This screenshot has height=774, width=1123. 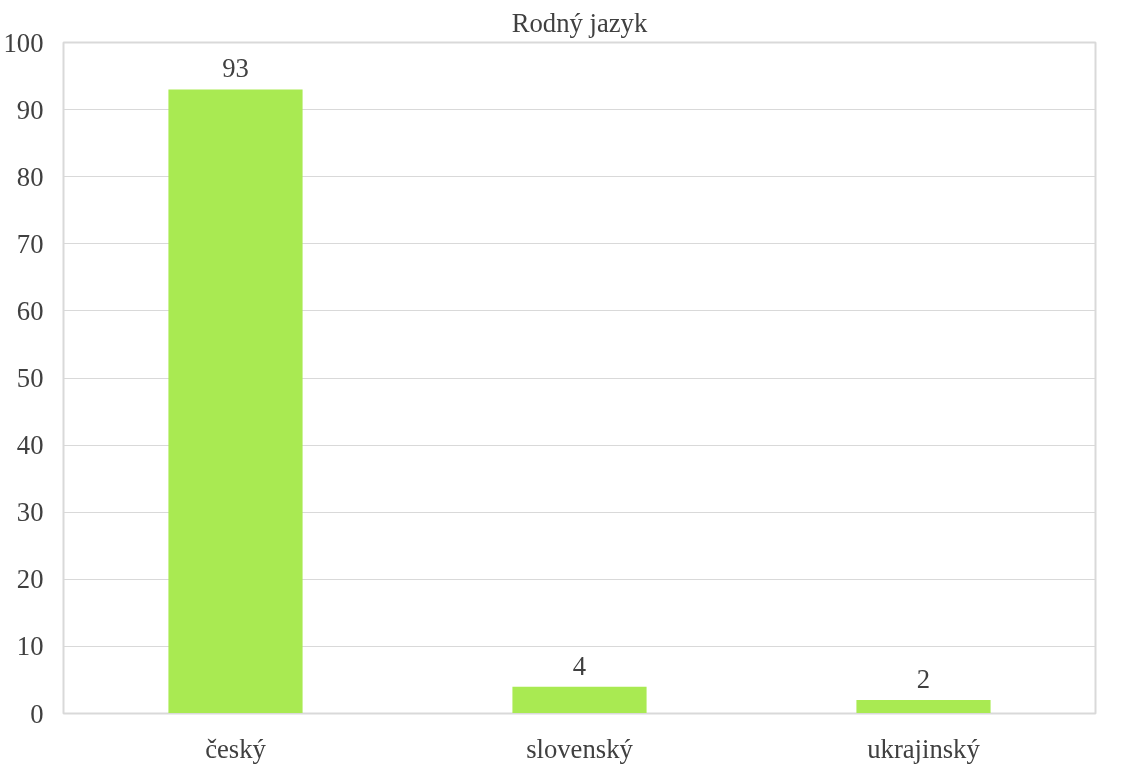 What do you see at coordinates (30, 378) in the screenshot?
I see `y-tick-label: 50` at bounding box center [30, 378].